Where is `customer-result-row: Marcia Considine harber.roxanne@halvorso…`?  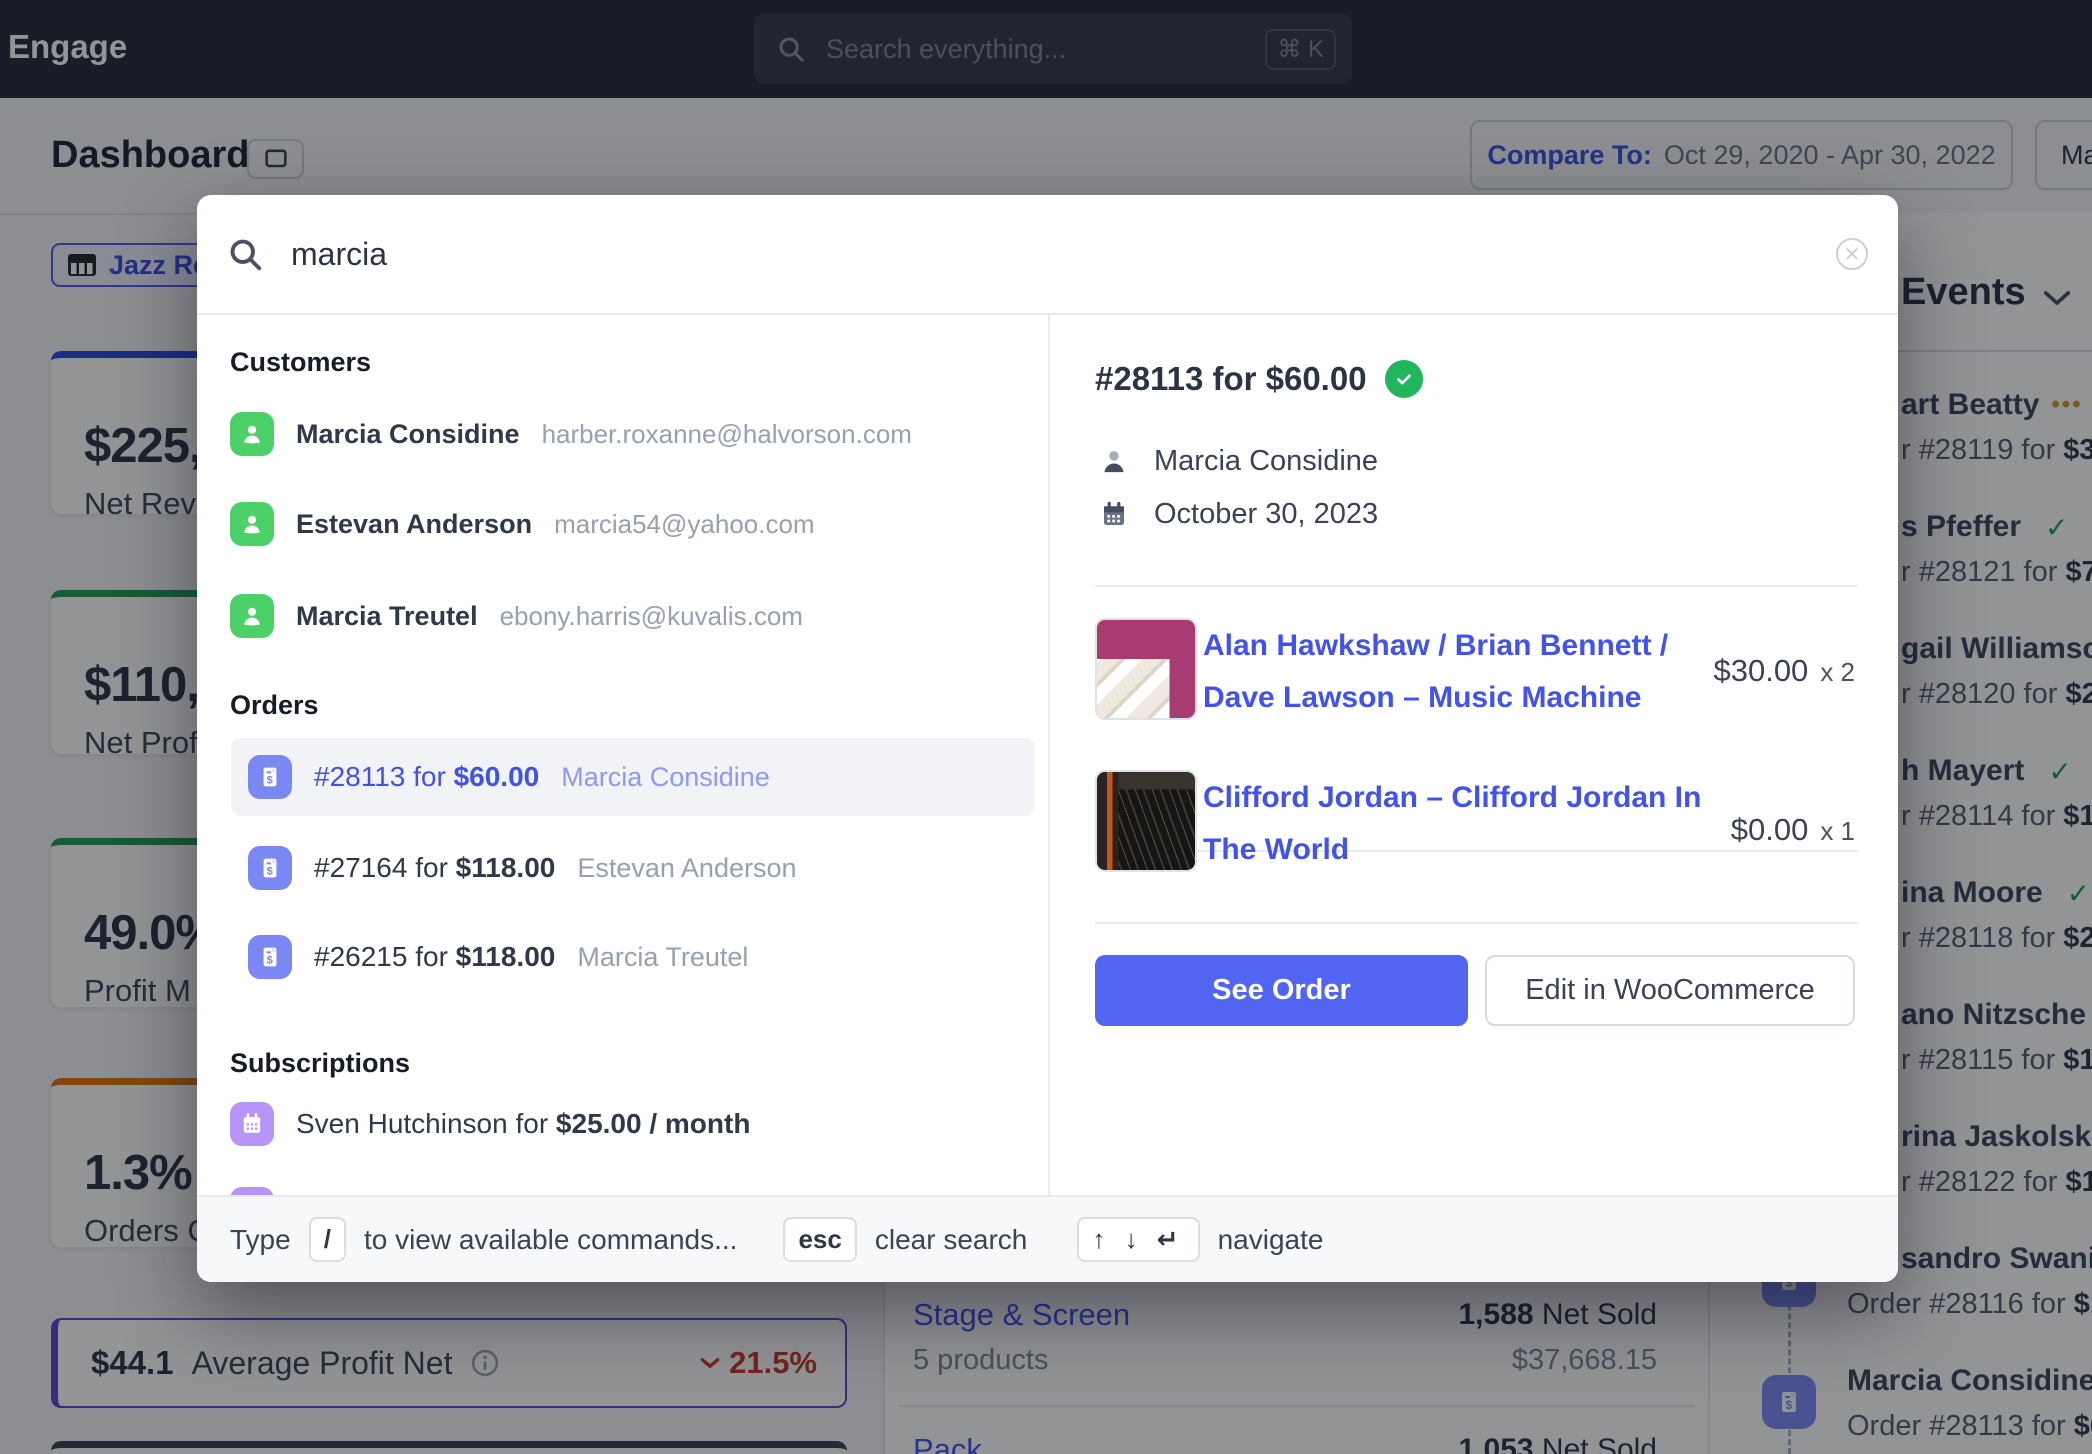
customer-result-row: Marcia Considine harber.roxanne@halvorso… is located at coordinates (571, 434).